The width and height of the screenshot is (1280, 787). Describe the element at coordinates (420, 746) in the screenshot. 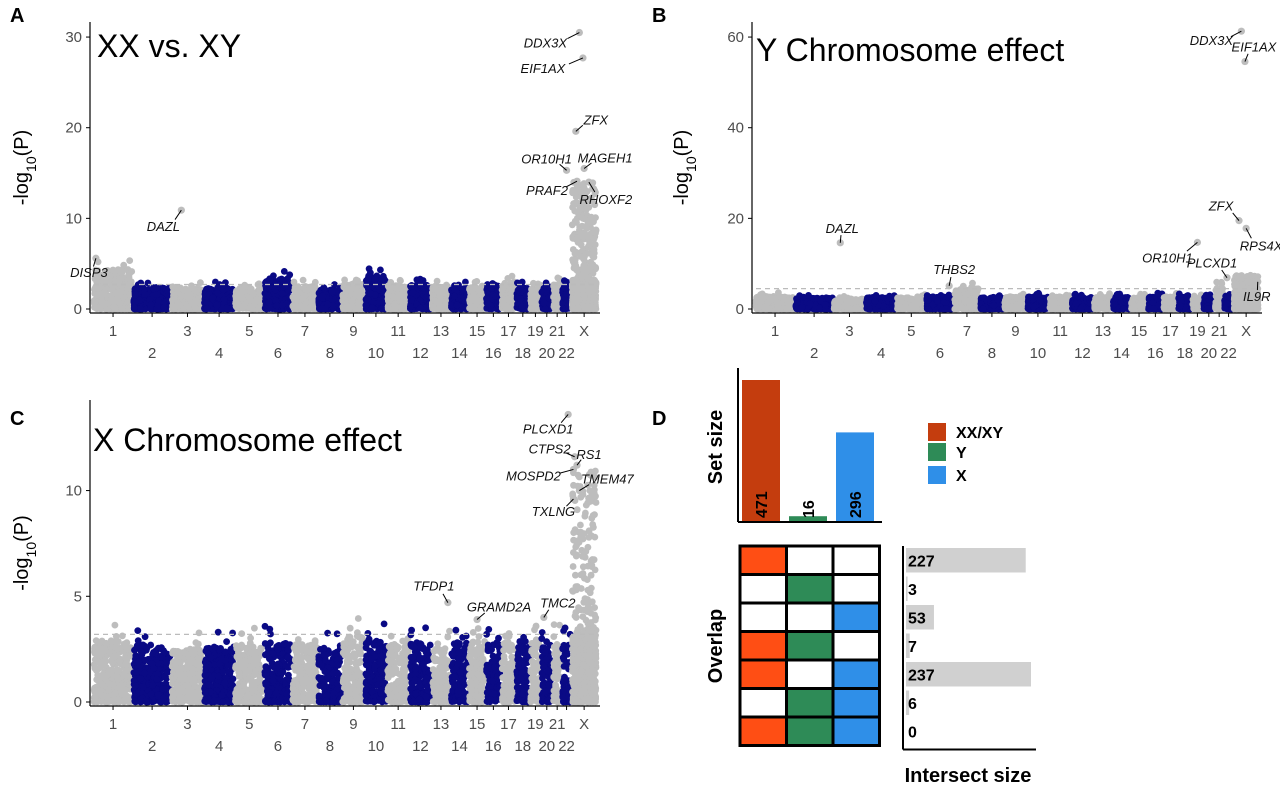

I see `x-tick-label: 12` at that location.